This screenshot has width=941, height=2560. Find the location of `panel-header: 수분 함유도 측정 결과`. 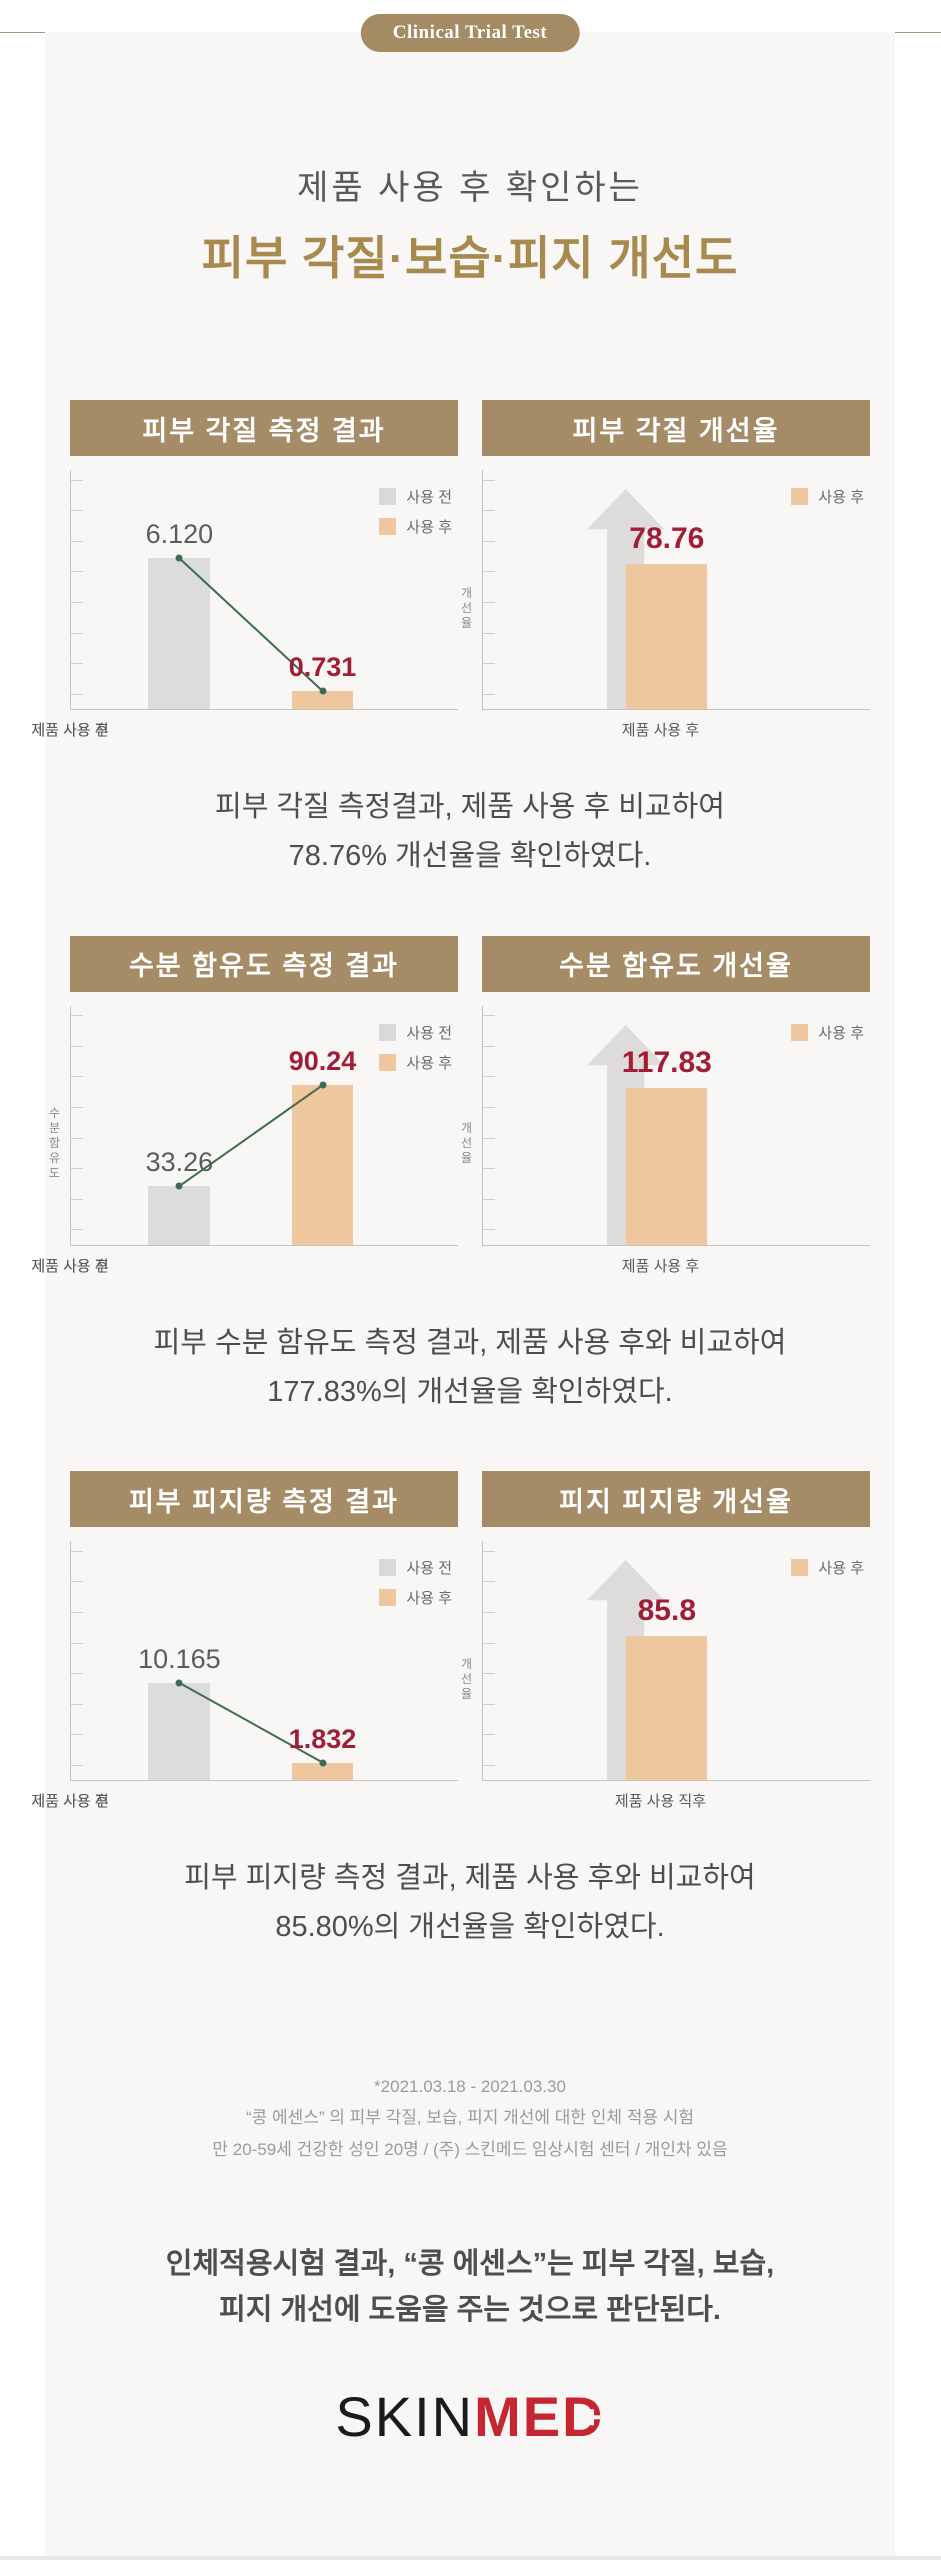

panel-header: 수분 함유도 측정 결과 is located at coordinates (264, 963).